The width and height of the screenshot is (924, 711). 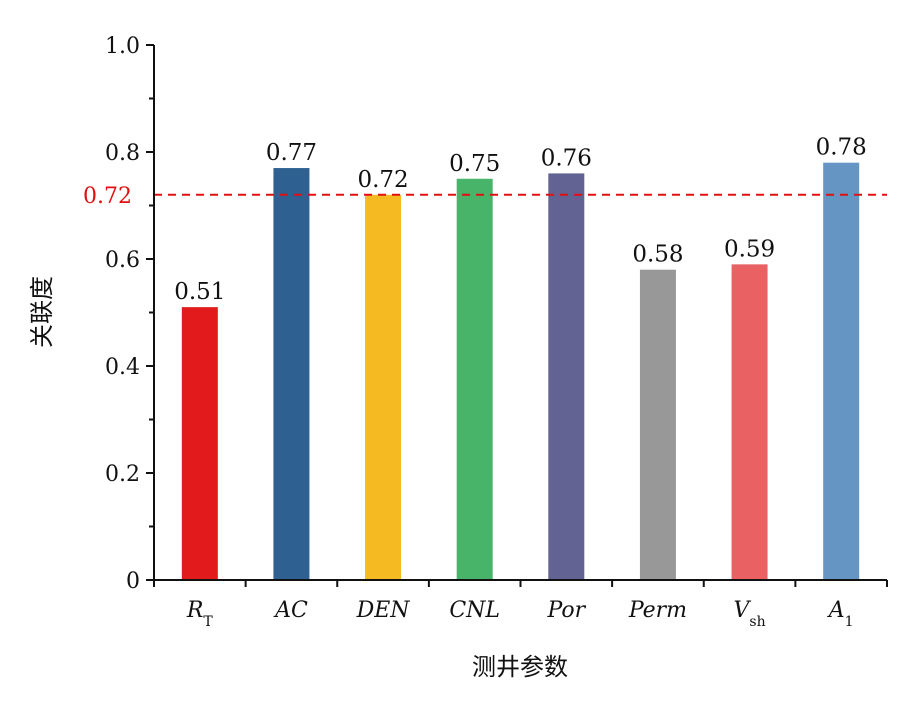 What do you see at coordinates (566, 610) in the screenshot?
I see `x-tick-label: Por` at bounding box center [566, 610].